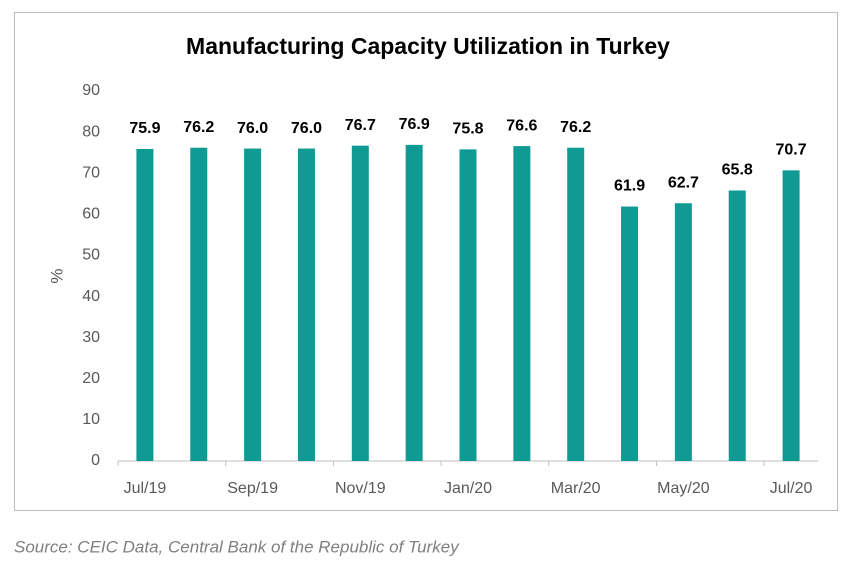 Image resolution: width=847 pixels, height=583 pixels. I want to click on value-label: 75.9, so click(144, 128).